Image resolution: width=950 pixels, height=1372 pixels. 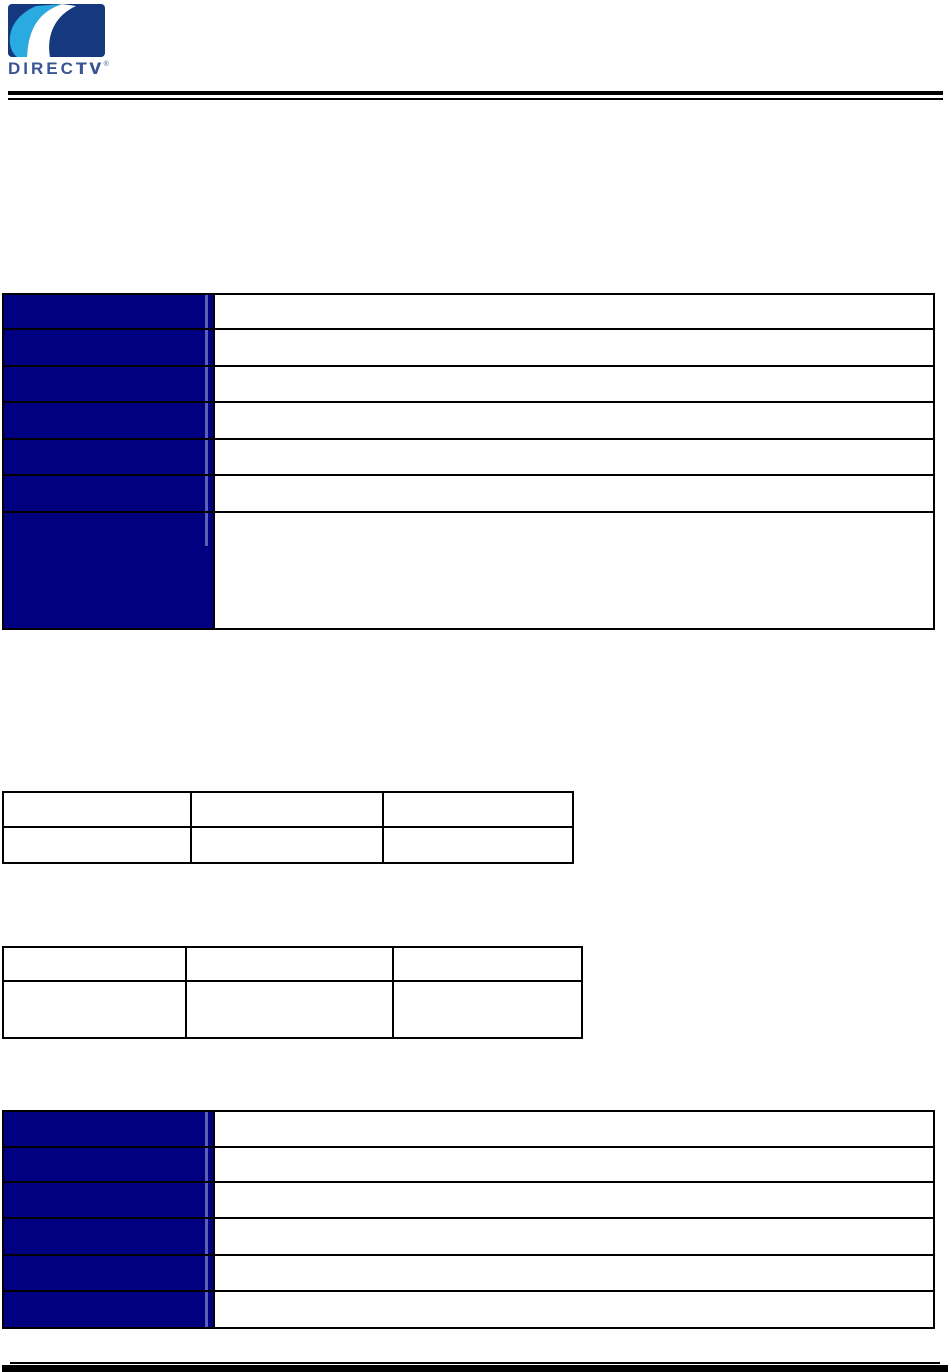 I want to click on footer-rule-thick, so click(x=475, y=1368).